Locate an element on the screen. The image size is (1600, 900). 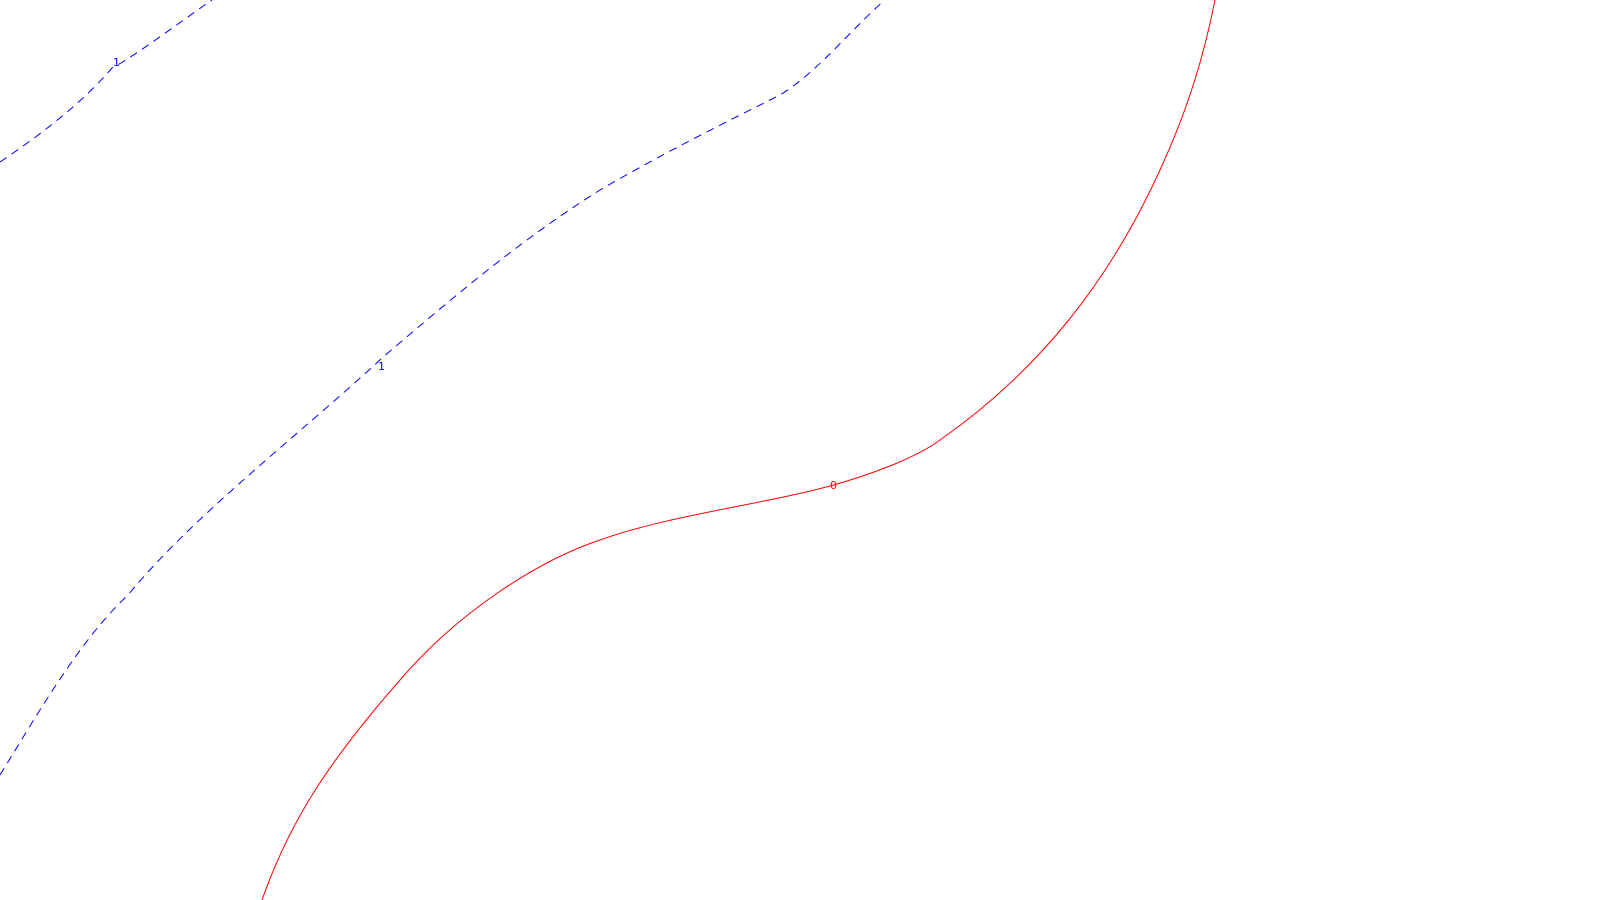
contour-label-middle: 1 is located at coordinates (381, 366).